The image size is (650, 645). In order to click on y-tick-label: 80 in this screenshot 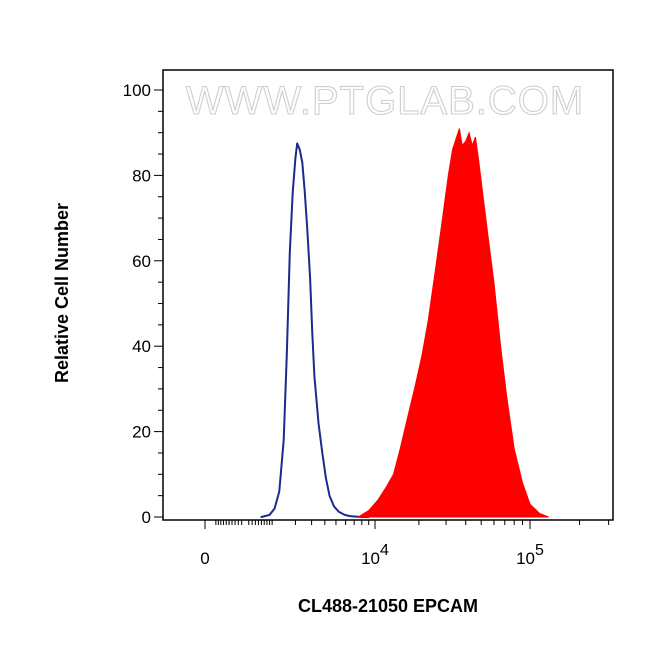, I will do `click(141, 175)`.